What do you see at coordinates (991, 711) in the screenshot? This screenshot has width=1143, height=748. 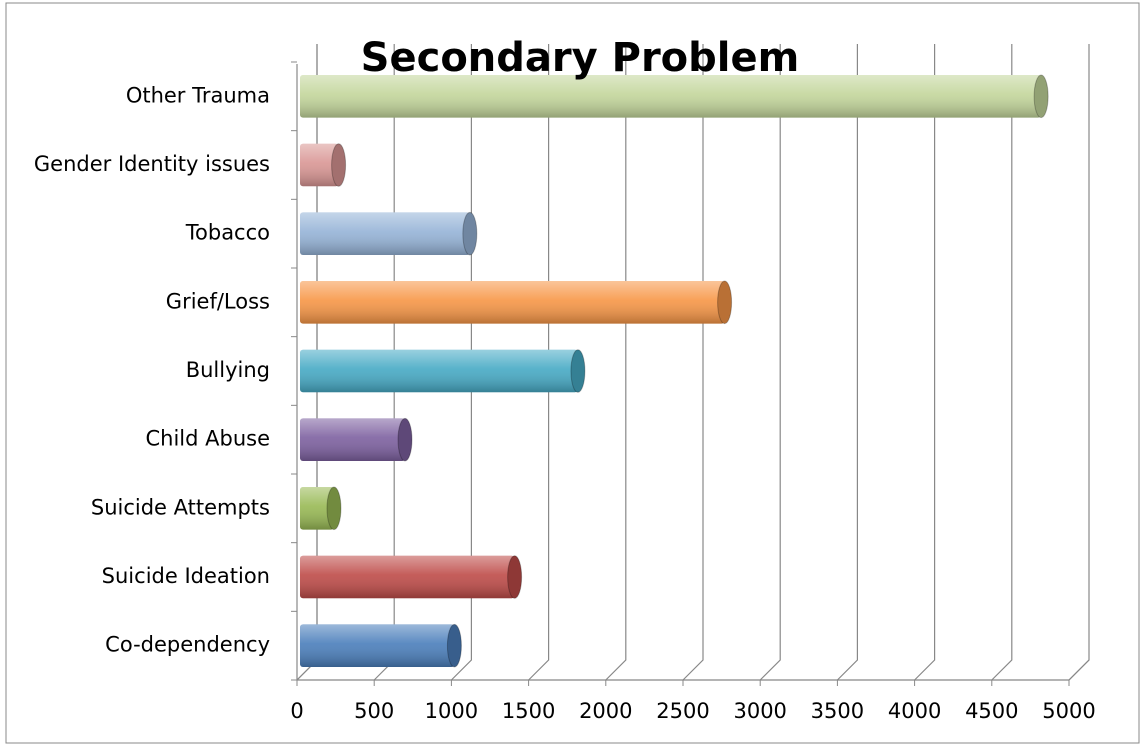 I see `x-tick-label: 4500` at bounding box center [991, 711].